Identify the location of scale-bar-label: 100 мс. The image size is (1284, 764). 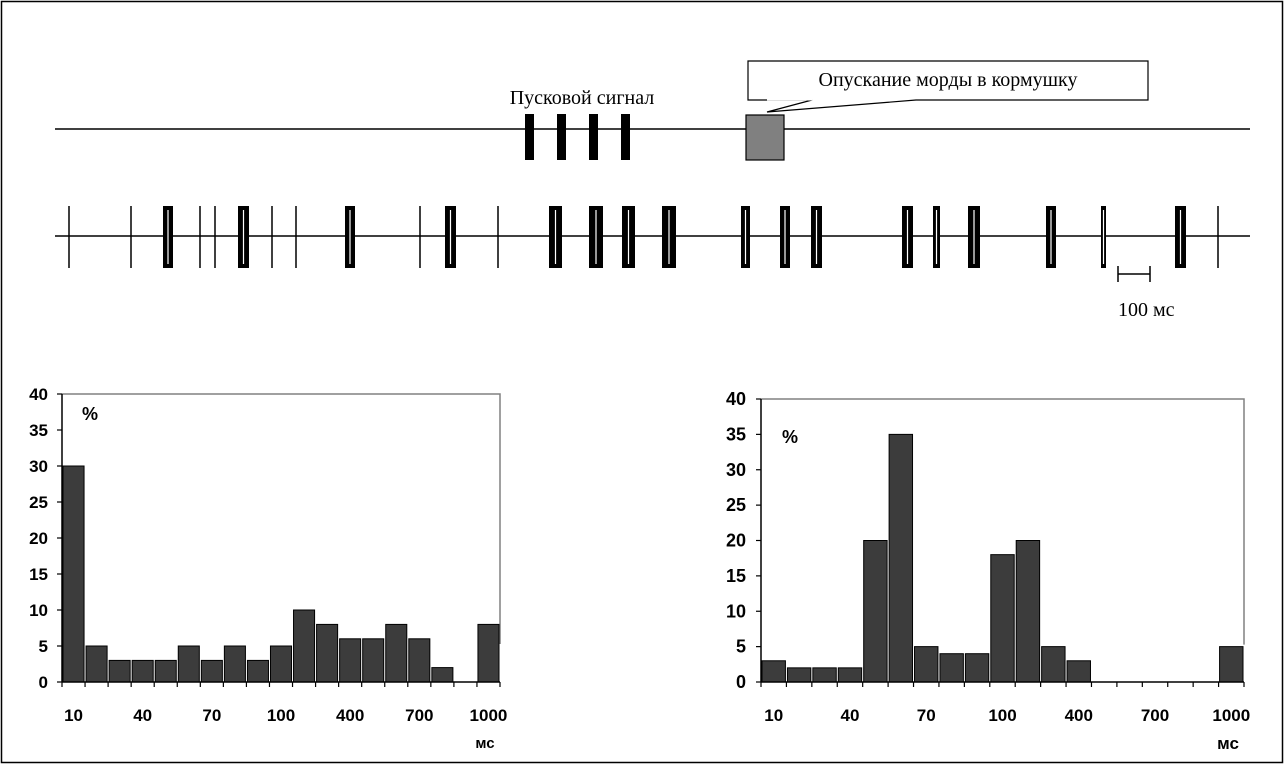
(1146, 310).